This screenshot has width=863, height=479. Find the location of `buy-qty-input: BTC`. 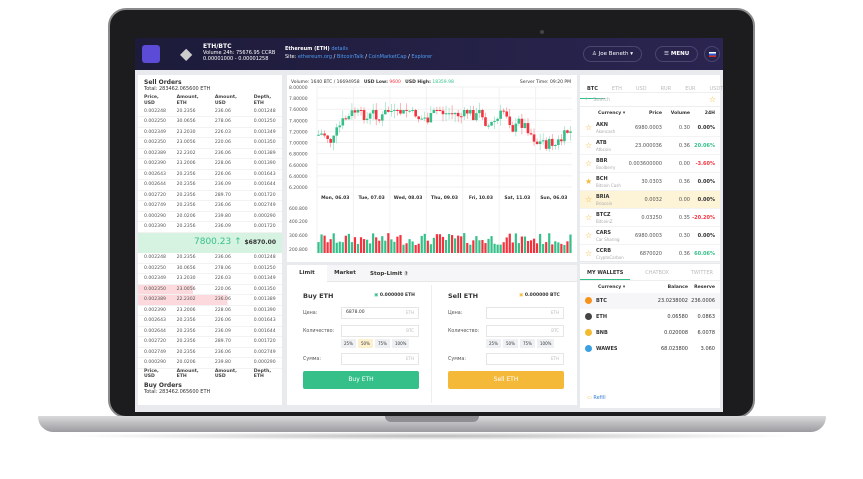

buy-qty-input: BTC is located at coordinates (380, 331).